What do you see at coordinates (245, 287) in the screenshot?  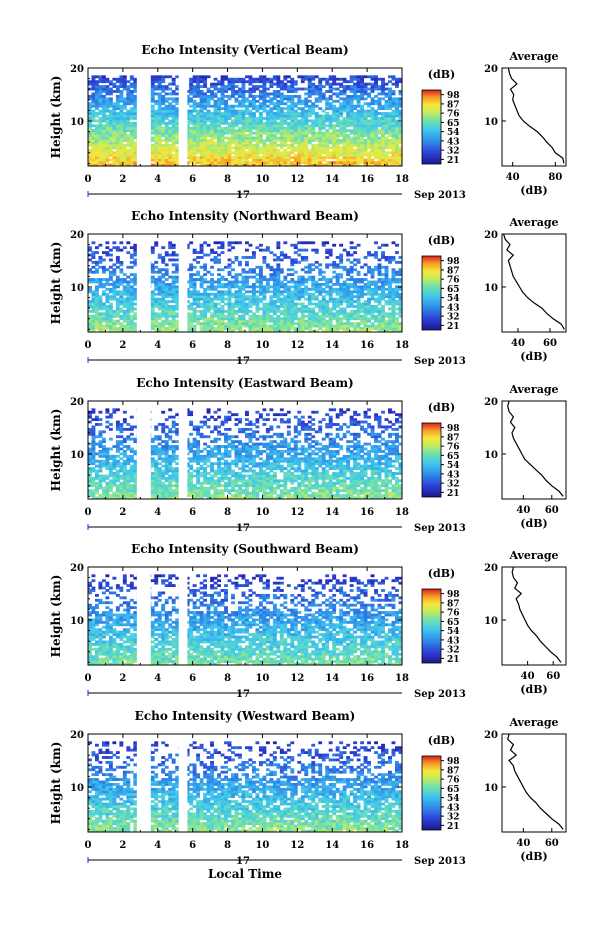 I see `heatmap-field` at bounding box center [245, 287].